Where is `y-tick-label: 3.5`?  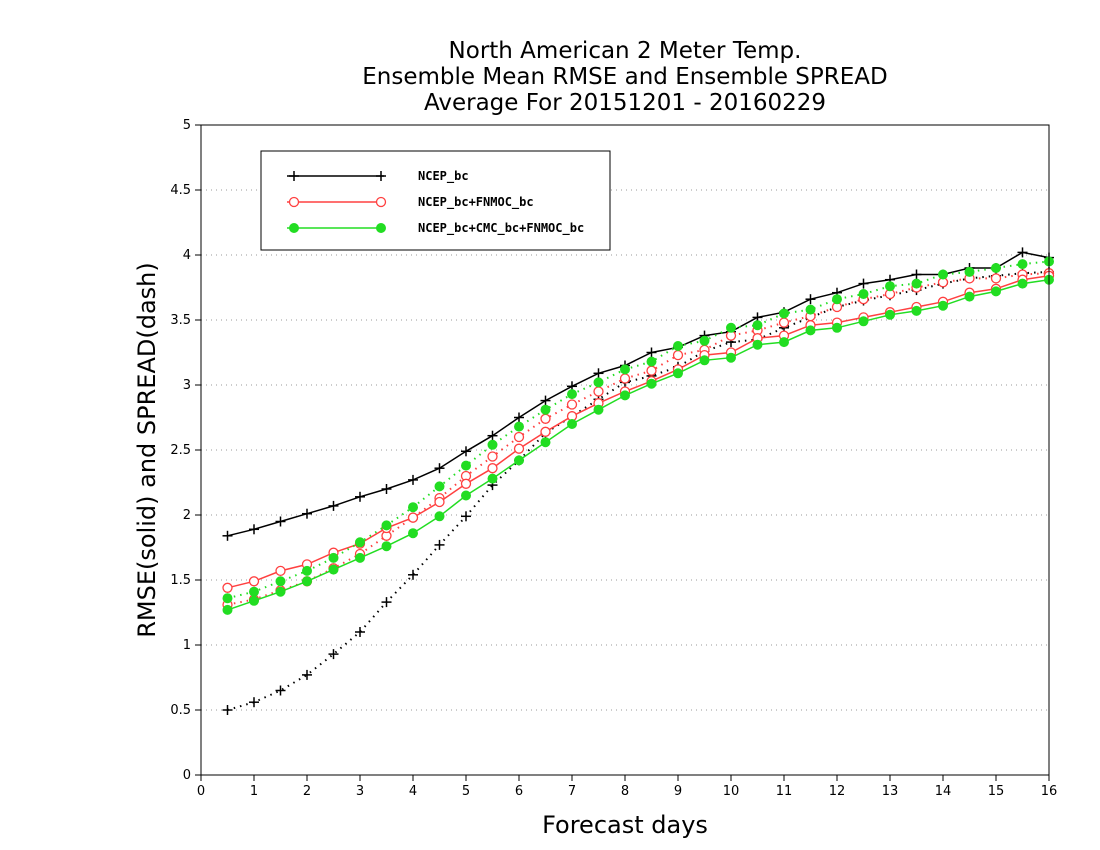 y-tick-label: 3.5 is located at coordinates (180, 320).